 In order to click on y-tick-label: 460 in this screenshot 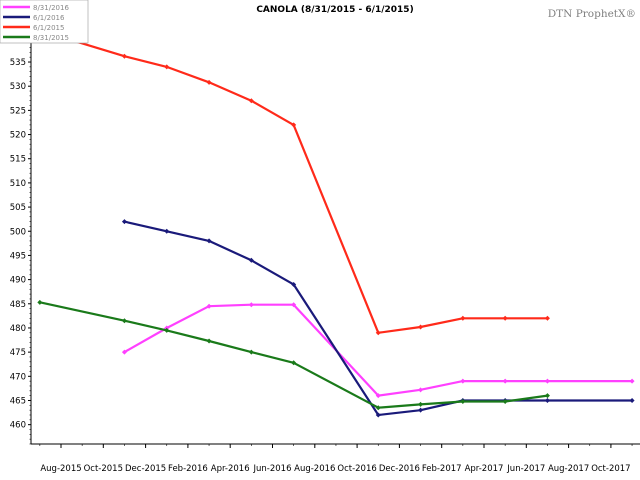, I will do `click(18, 426)`.